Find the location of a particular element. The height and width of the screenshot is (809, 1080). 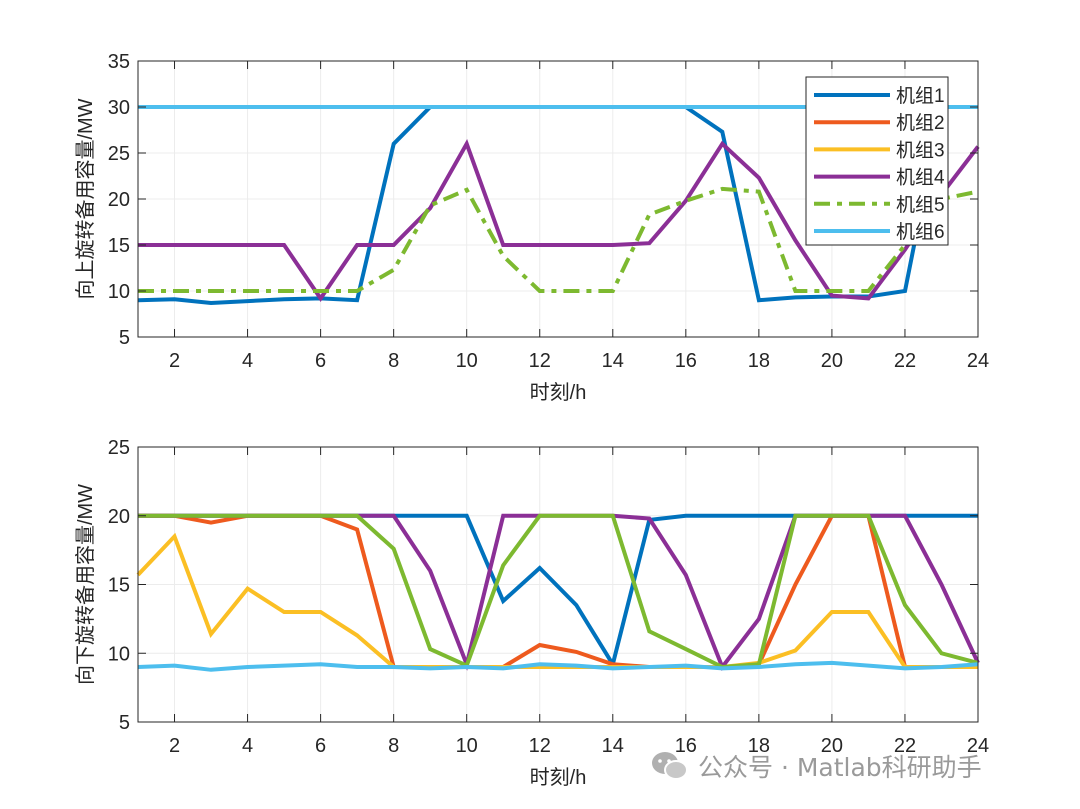

y-tick-label: 30 is located at coordinates (119, 108).